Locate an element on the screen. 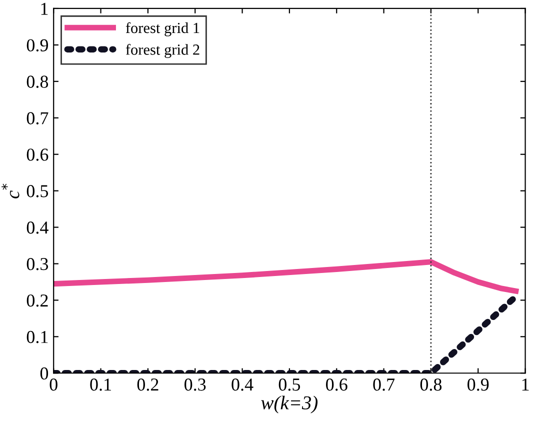 The height and width of the screenshot is (424, 536). x-tick-label: 0.7 is located at coordinates (384, 384).